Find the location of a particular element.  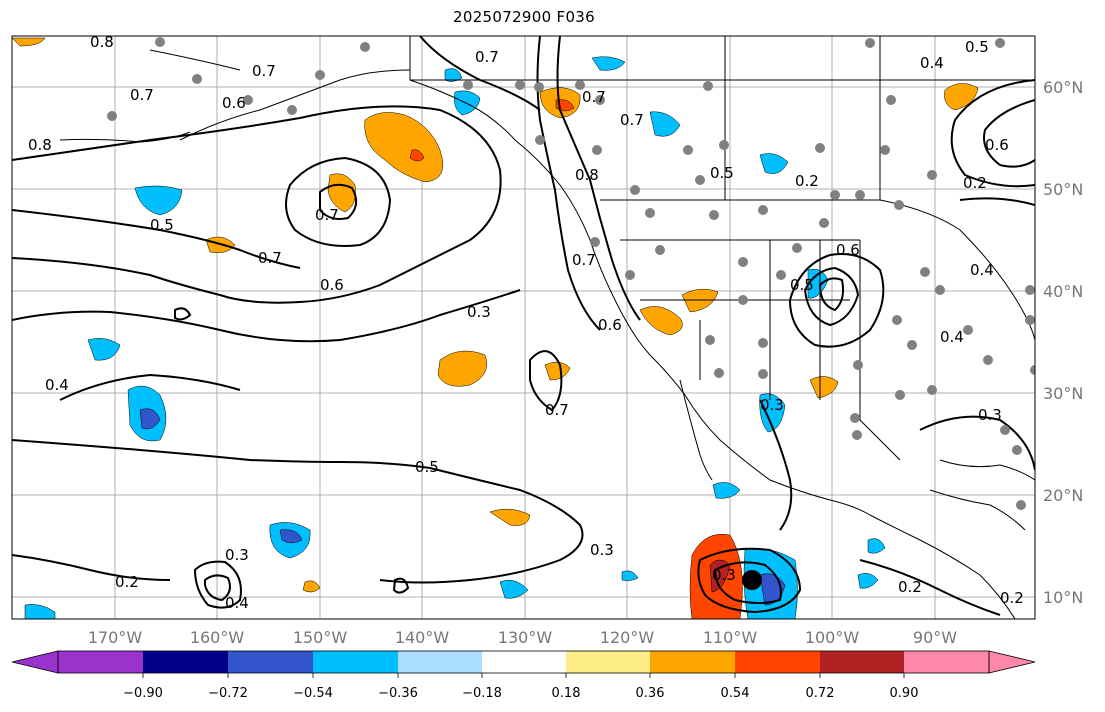

lon-tick-label: 160°W is located at coordinates (217, 637).